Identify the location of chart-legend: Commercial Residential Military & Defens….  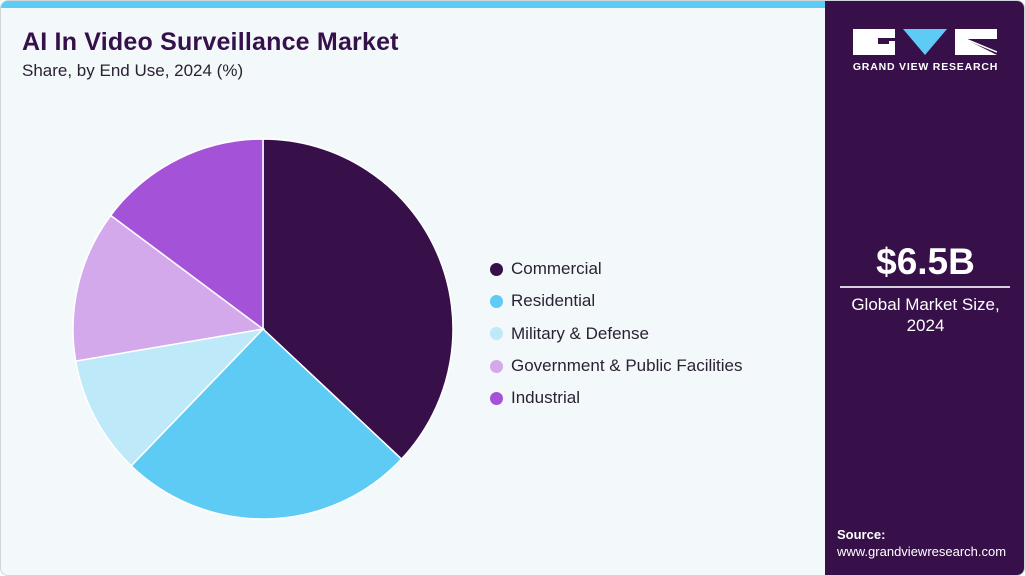
(616, 333).